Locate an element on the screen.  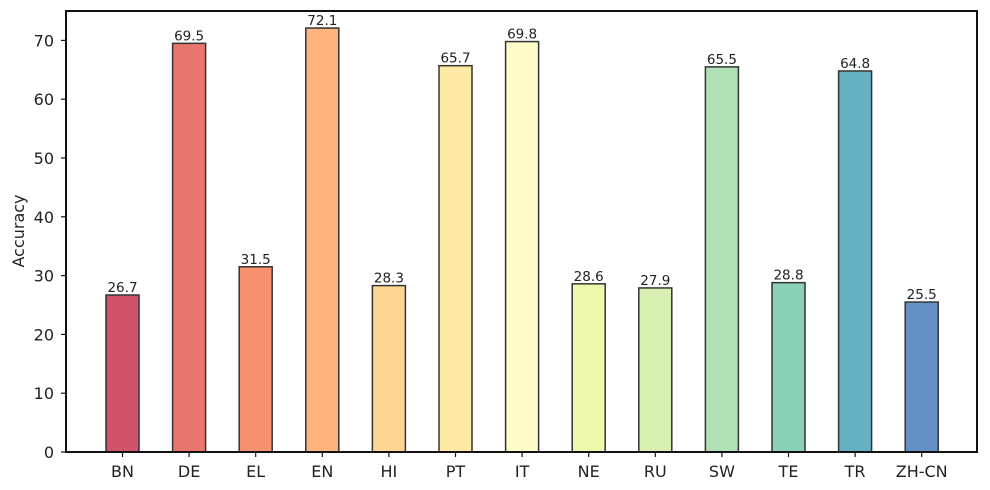
data-label-bn: 26.7 is located at coordinates (122, 288).